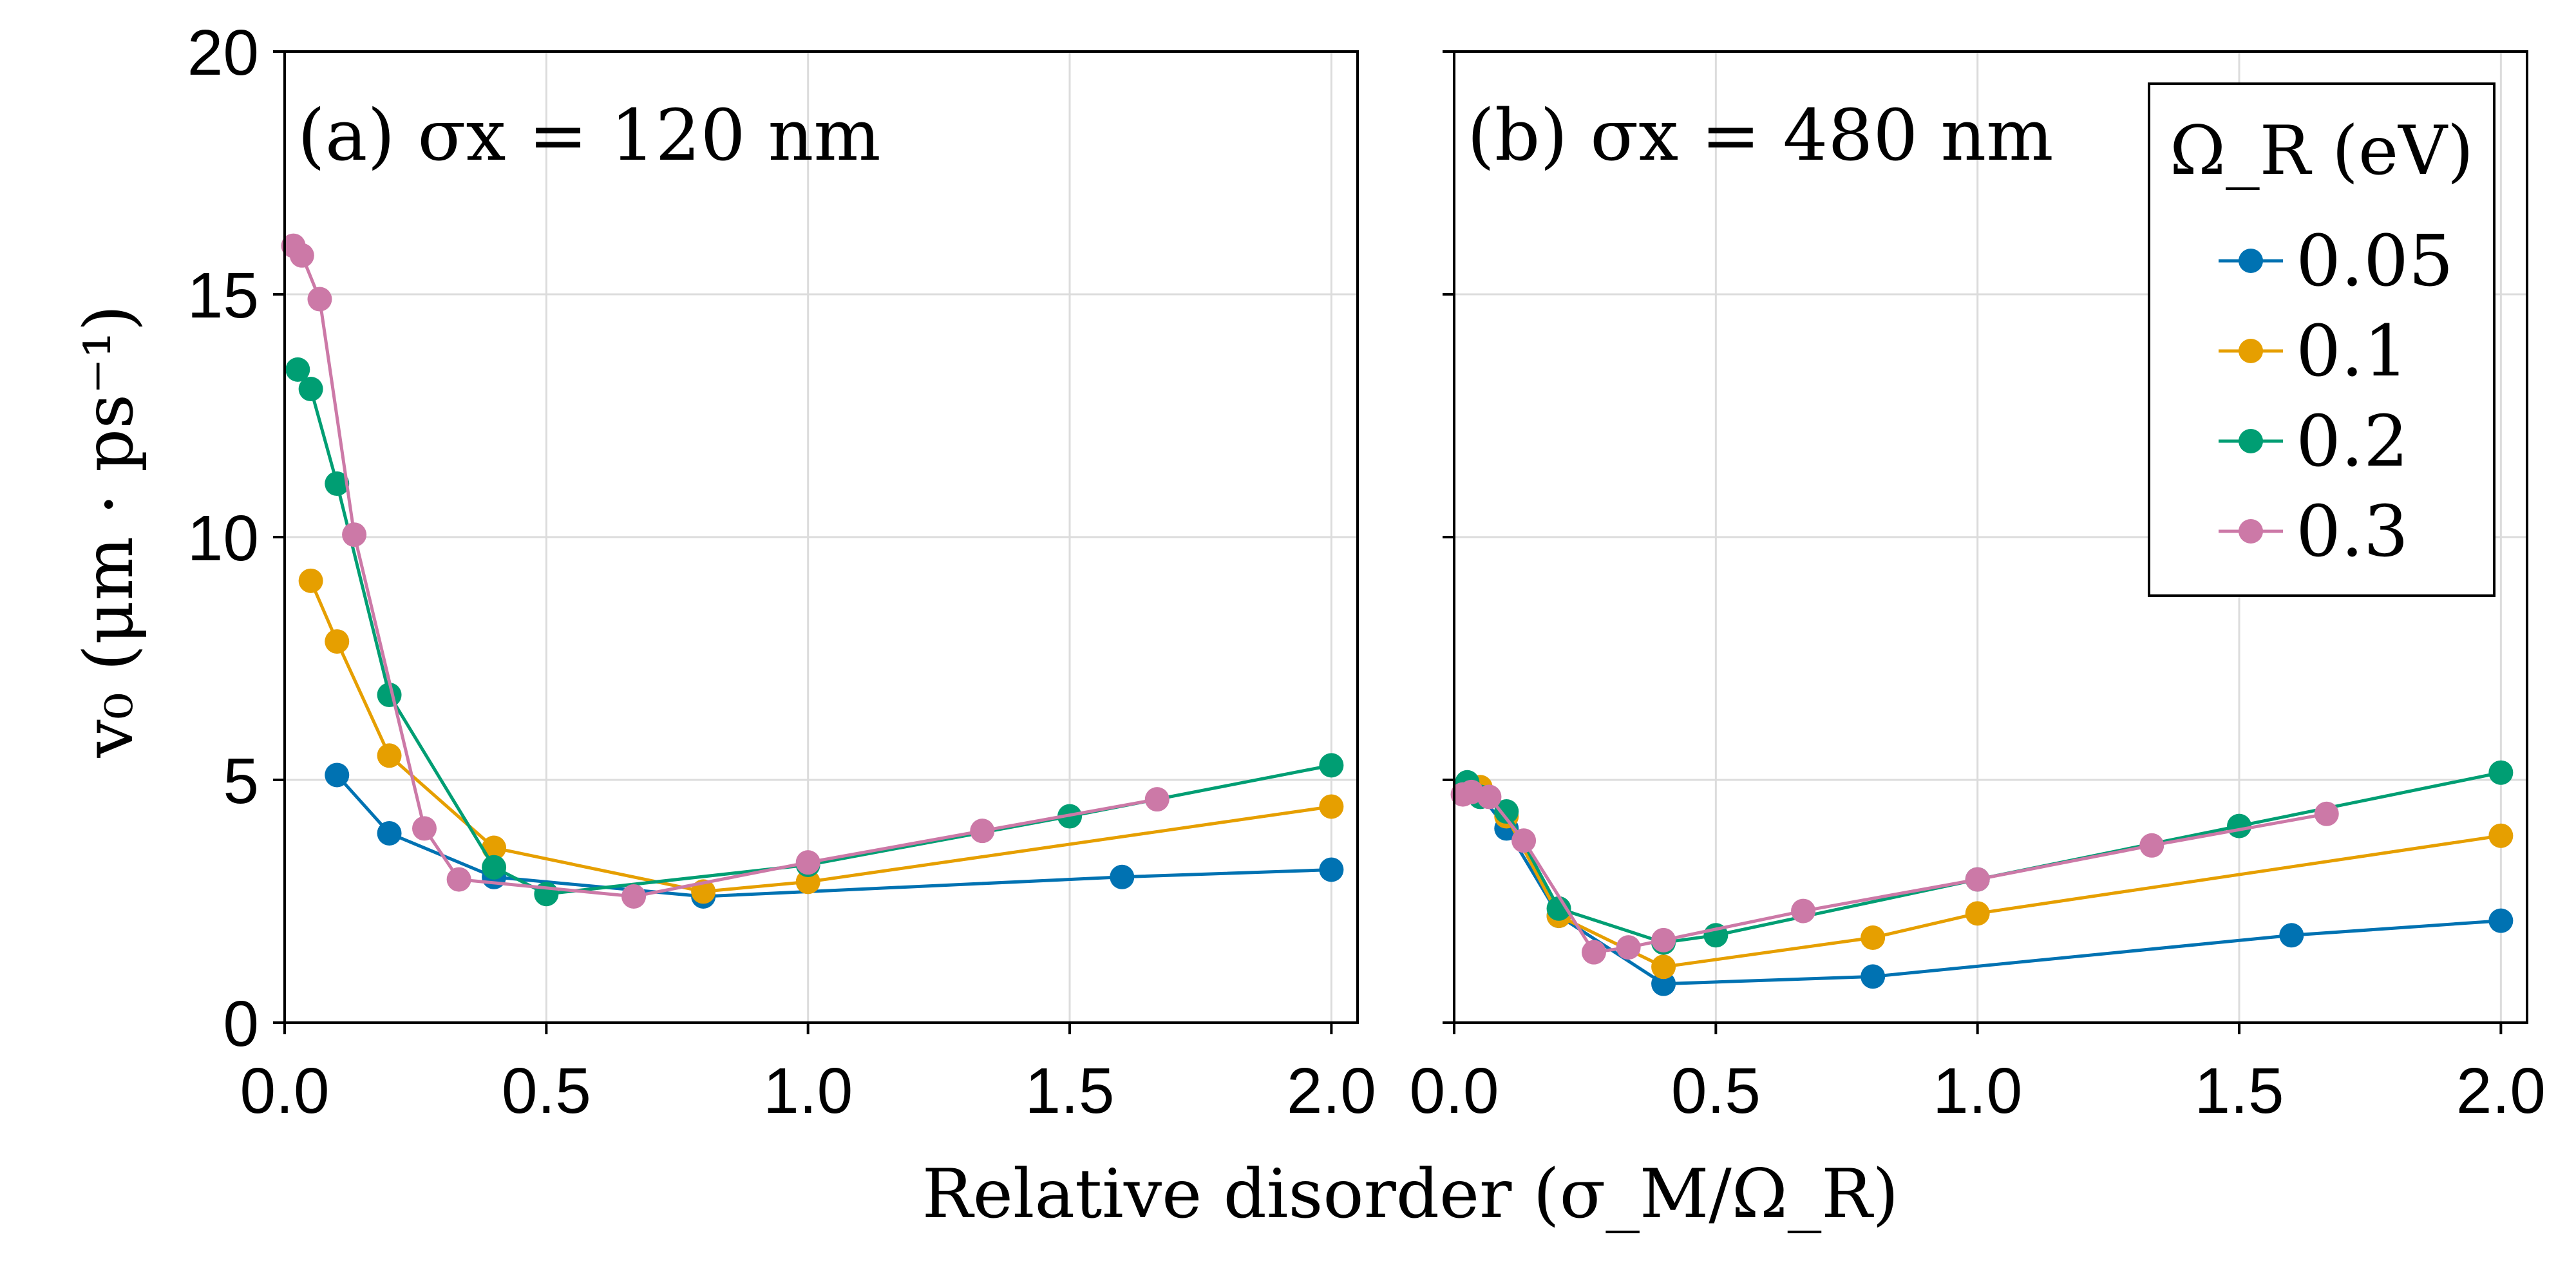 This screenshot has height=1288, width=2576. Describe the element at coordinates (1411, 1194) in the screenshot. I see `x-axis-label: Relative disorder (σ_M/Ω_R)` at that location.